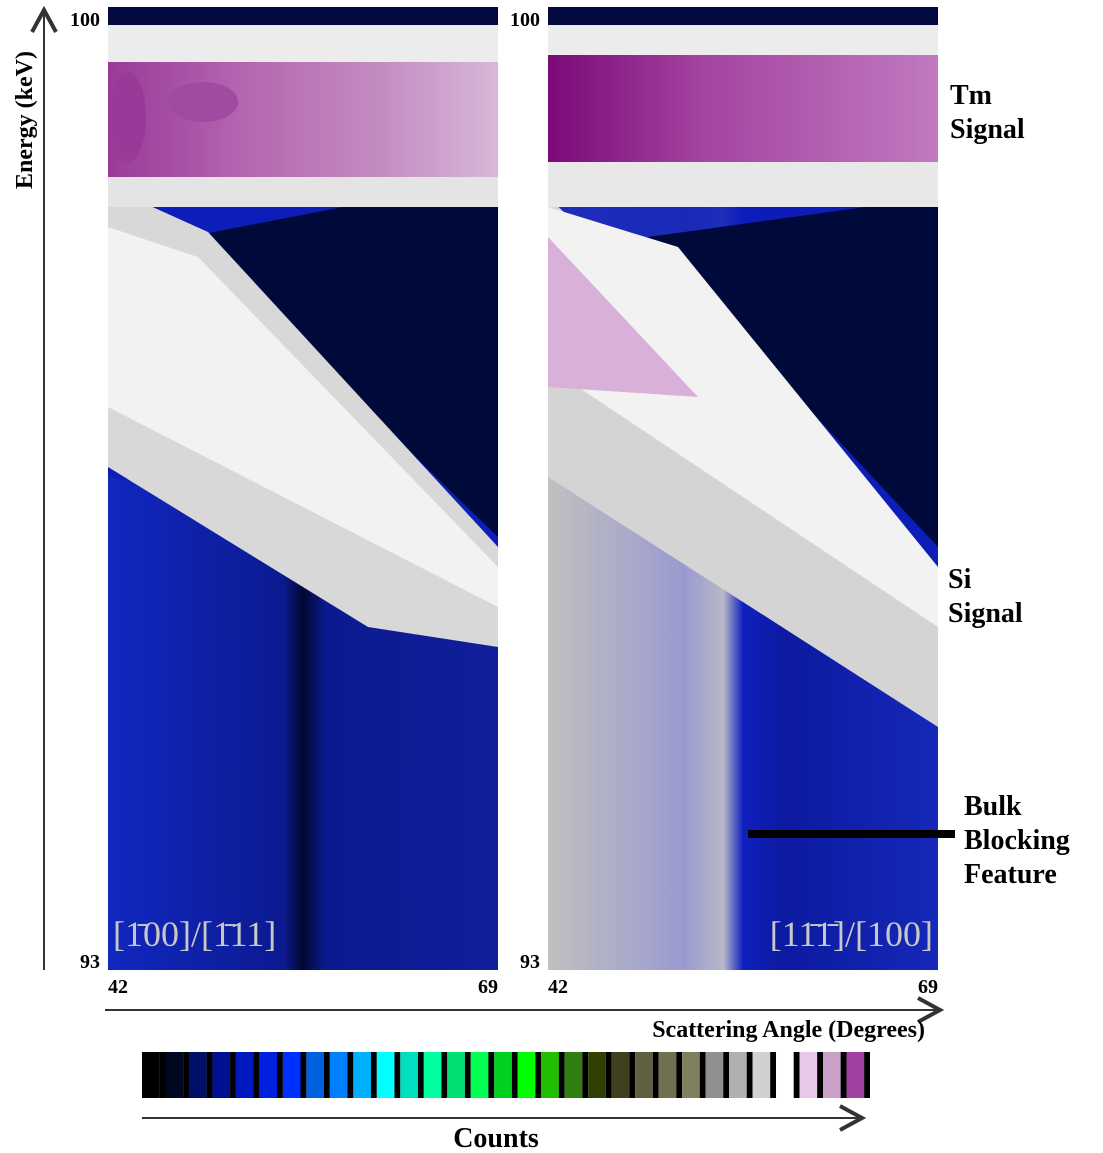  I want to click on panel-label: [1̄00]/[1̄11], so click(194, 934).